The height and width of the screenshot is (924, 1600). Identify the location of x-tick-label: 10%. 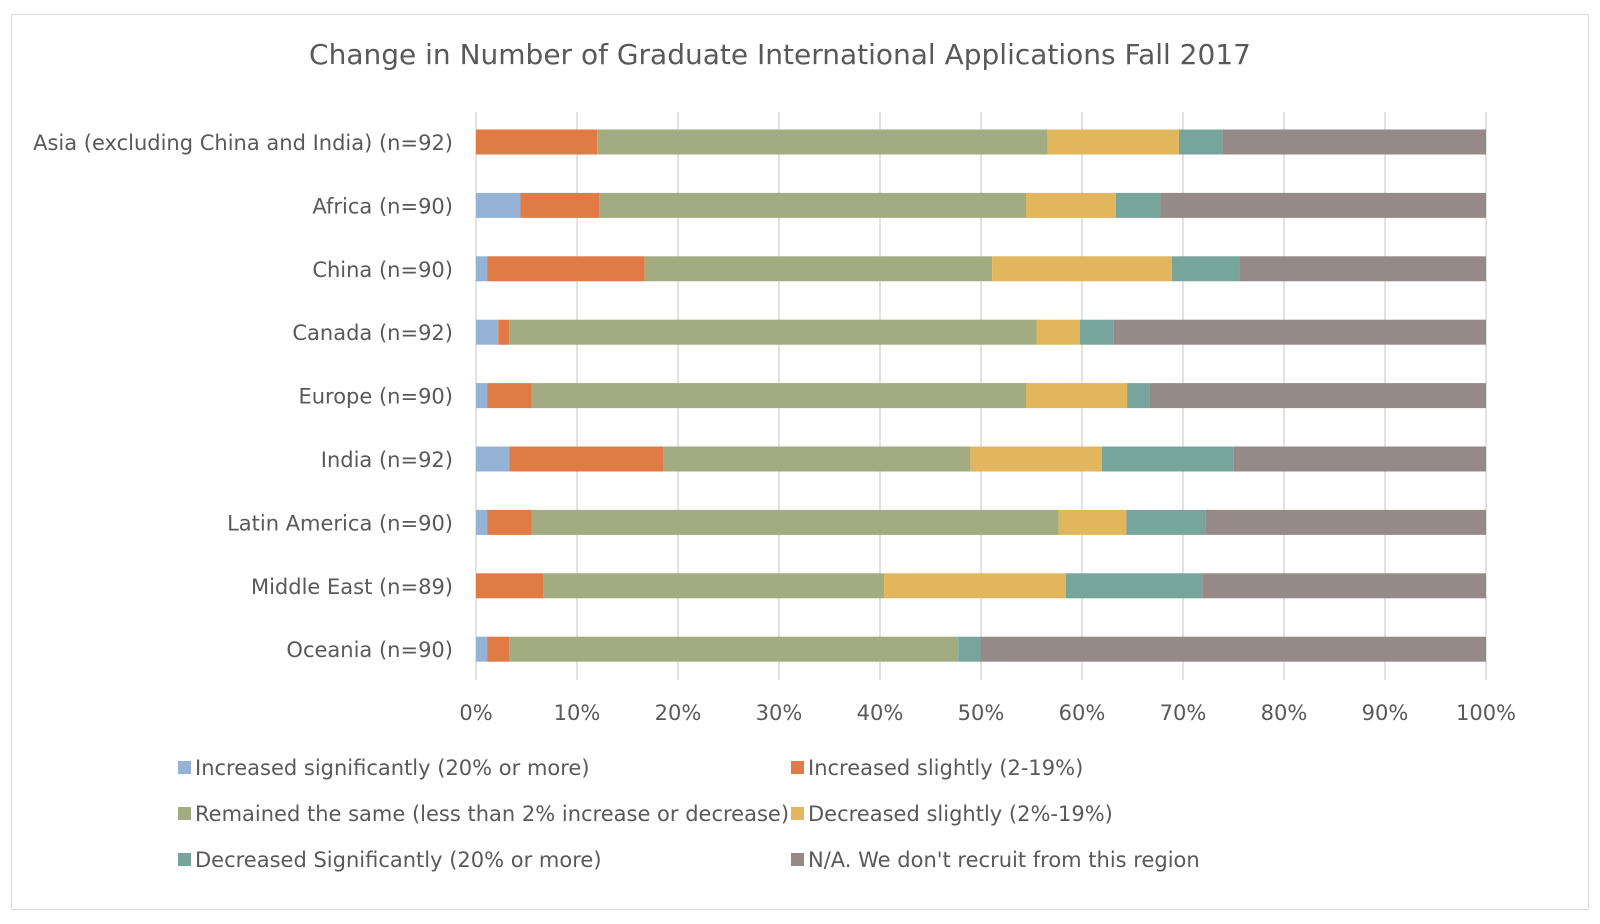
(577, 713).